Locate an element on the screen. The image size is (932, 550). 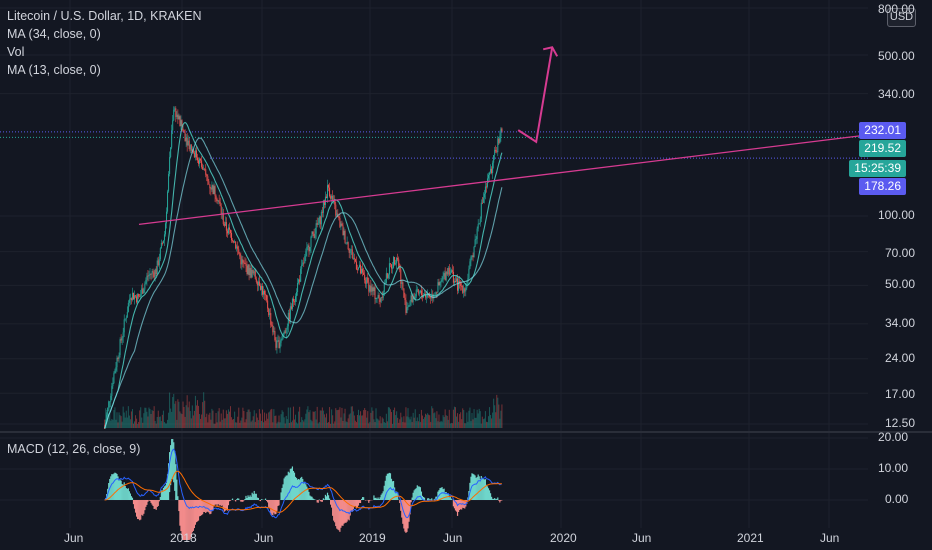
indicator-vol: Vol is located at coordinates (16, 52).